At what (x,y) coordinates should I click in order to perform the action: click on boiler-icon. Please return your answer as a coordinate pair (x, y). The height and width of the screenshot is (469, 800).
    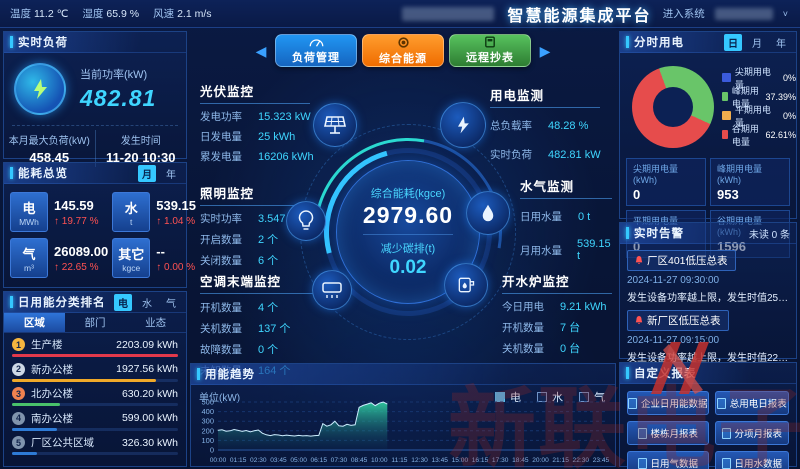
    Looking at the image, I should click on (466, 285).